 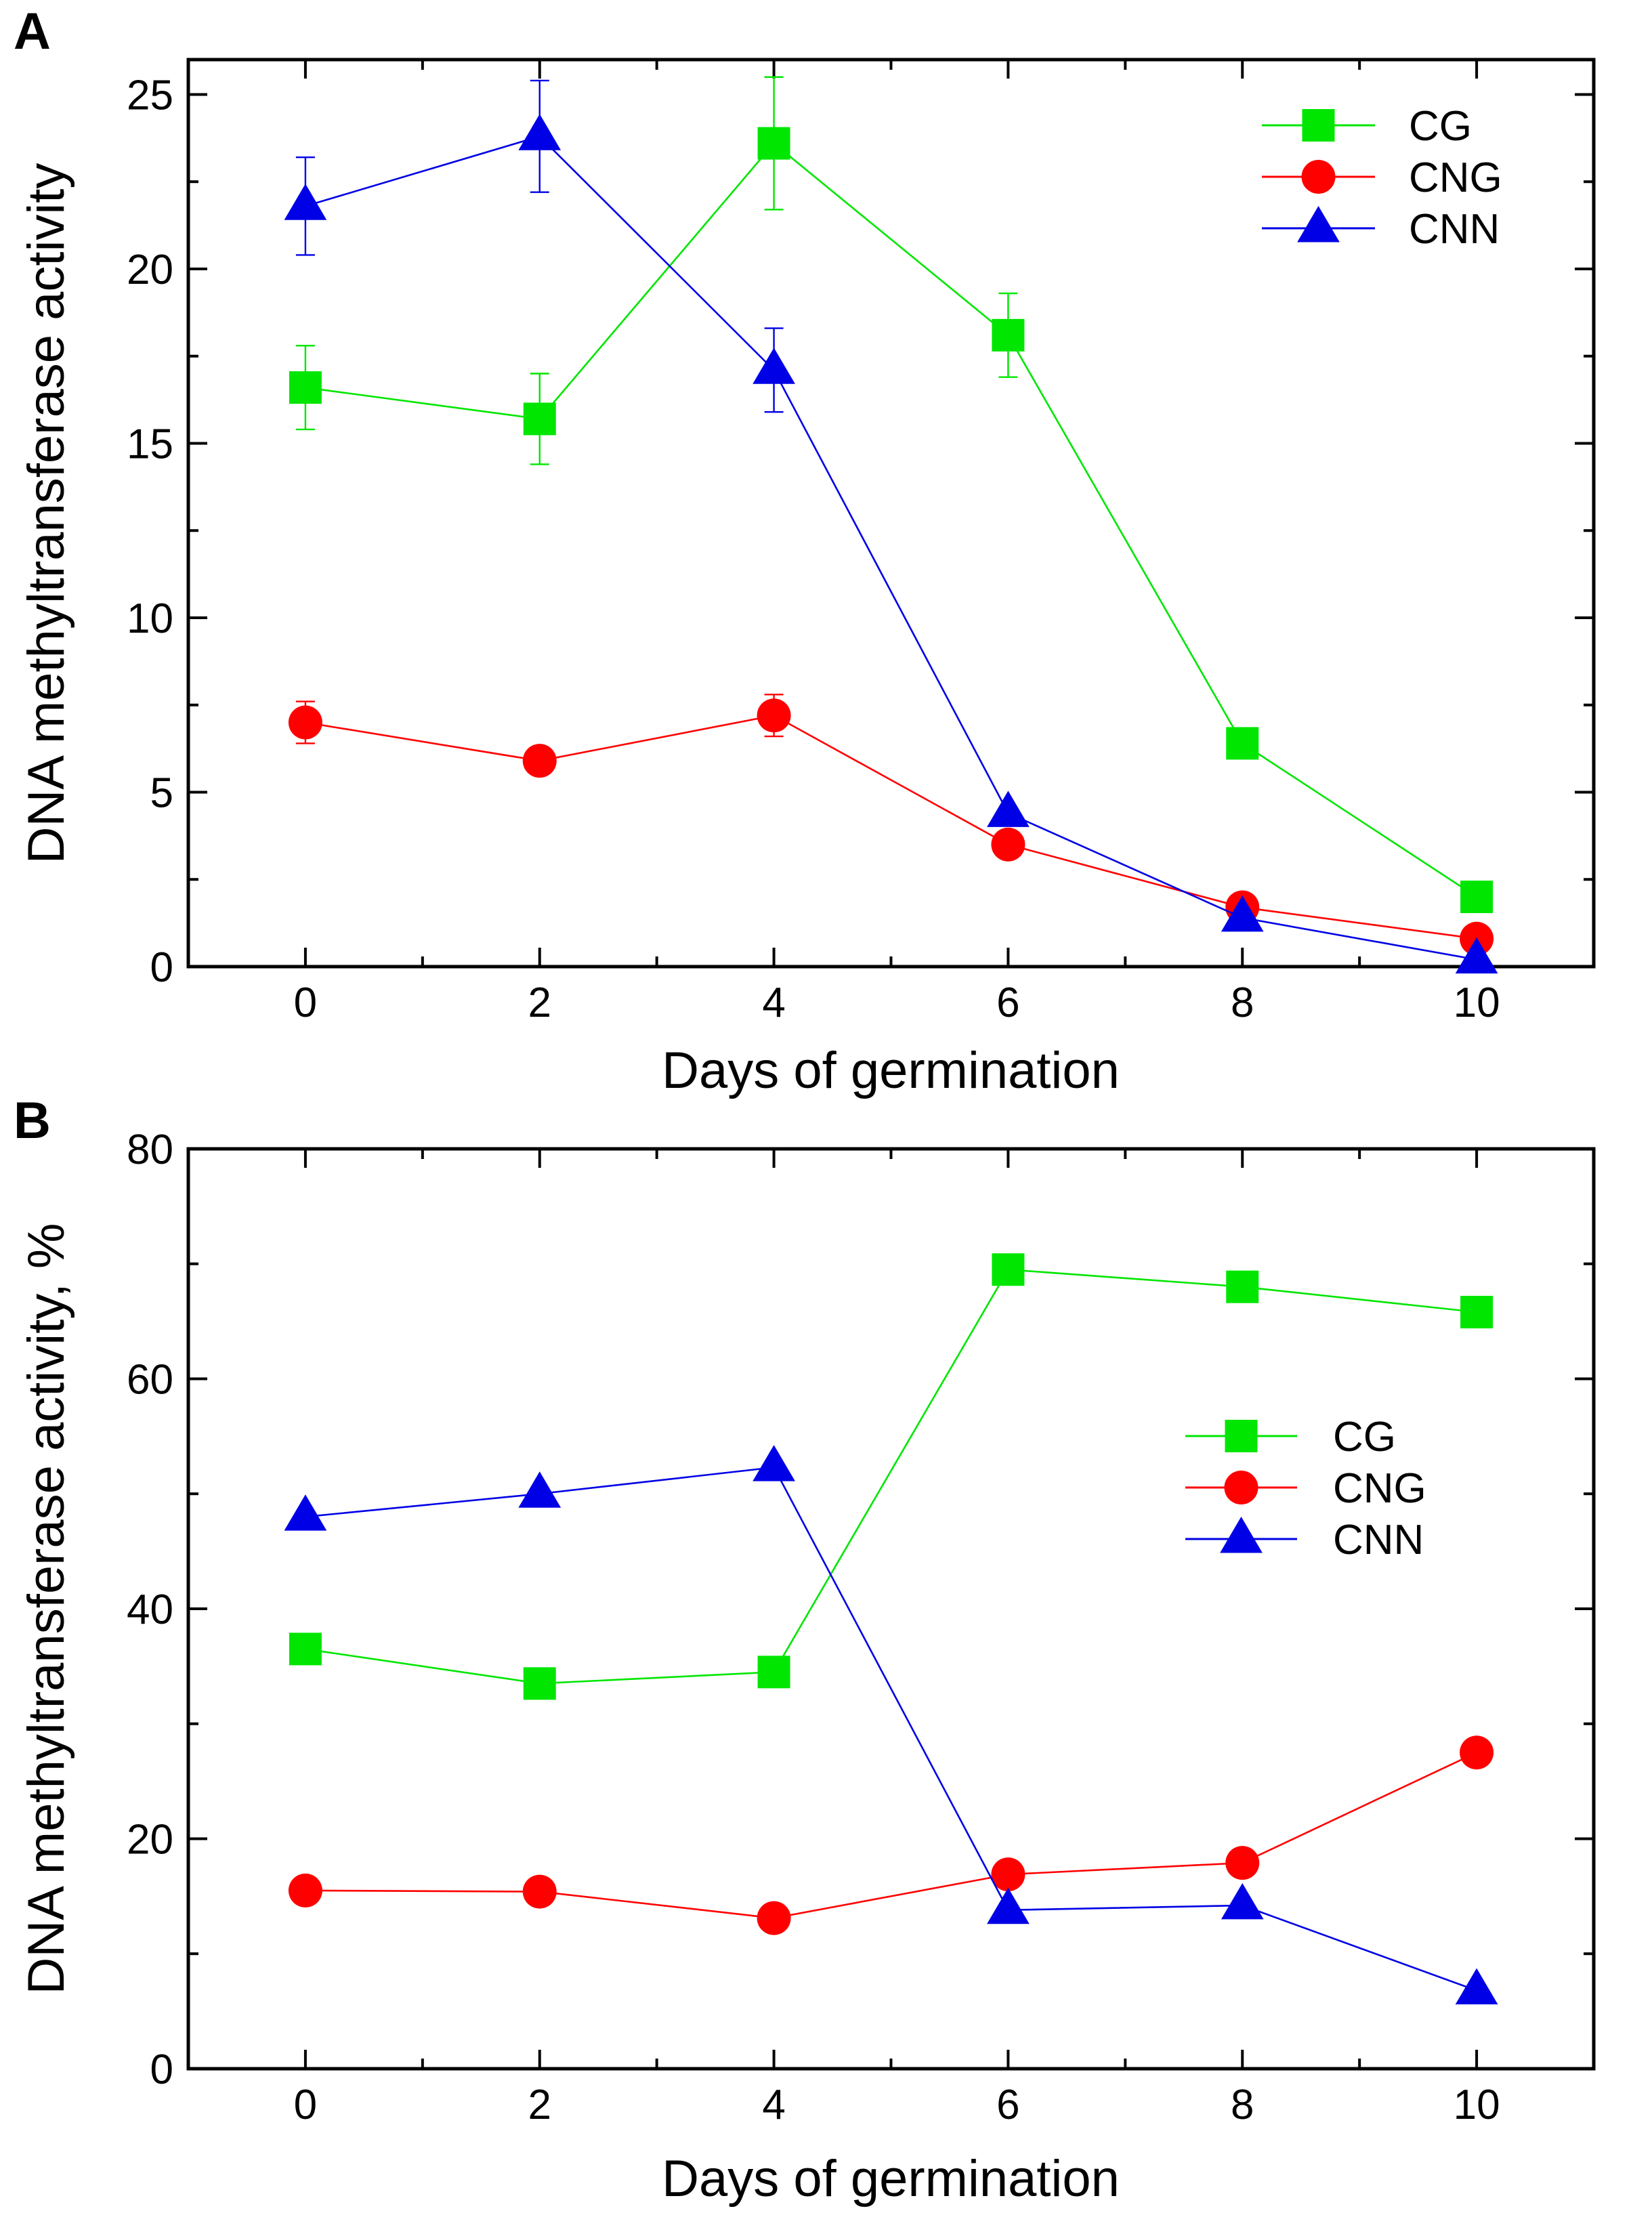 I want to click on y-tick-label: 40, so click(x=150, y=1609).